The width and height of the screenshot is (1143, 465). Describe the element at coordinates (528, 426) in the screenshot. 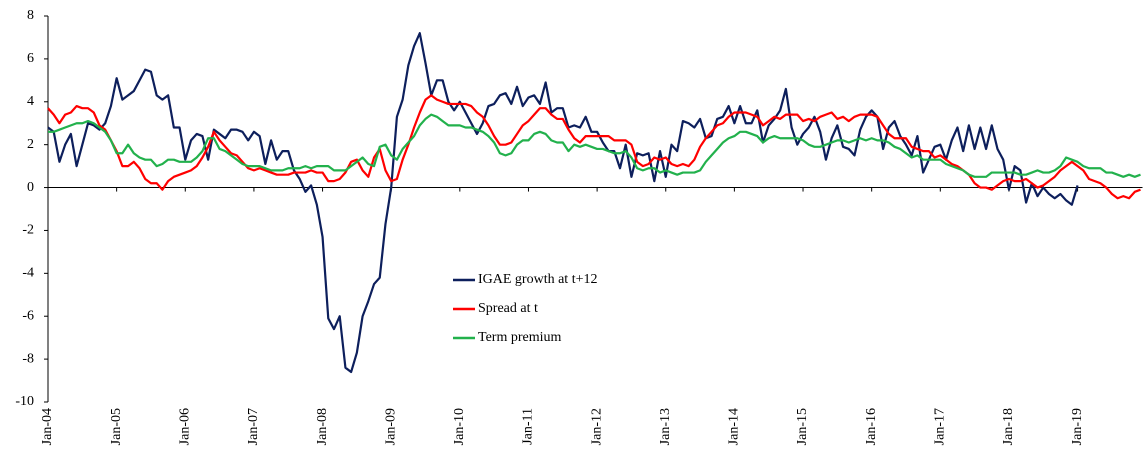

I see `x-tick-label: Jan-11` at that location.